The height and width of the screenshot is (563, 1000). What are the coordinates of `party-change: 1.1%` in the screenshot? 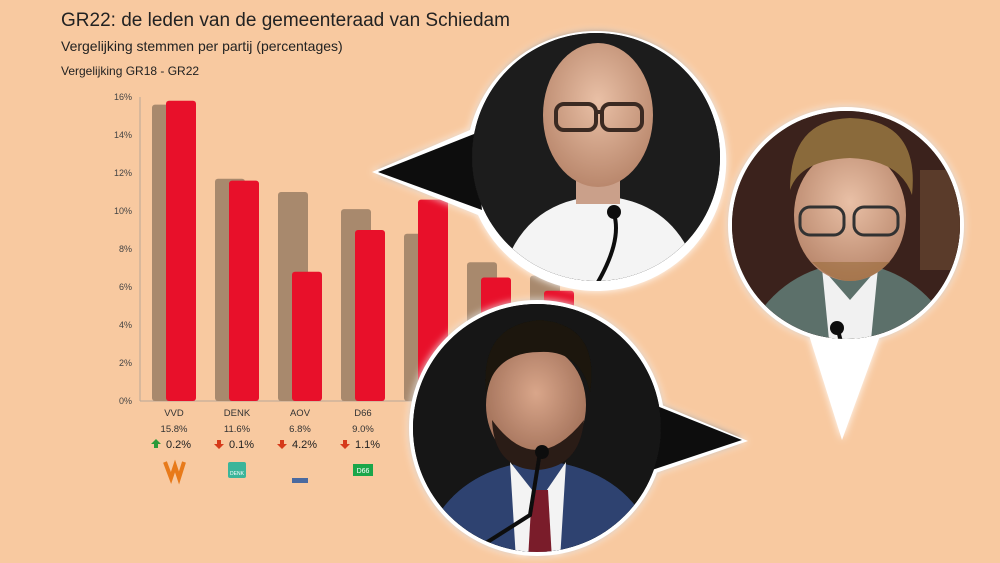 It's located at (367, 445).